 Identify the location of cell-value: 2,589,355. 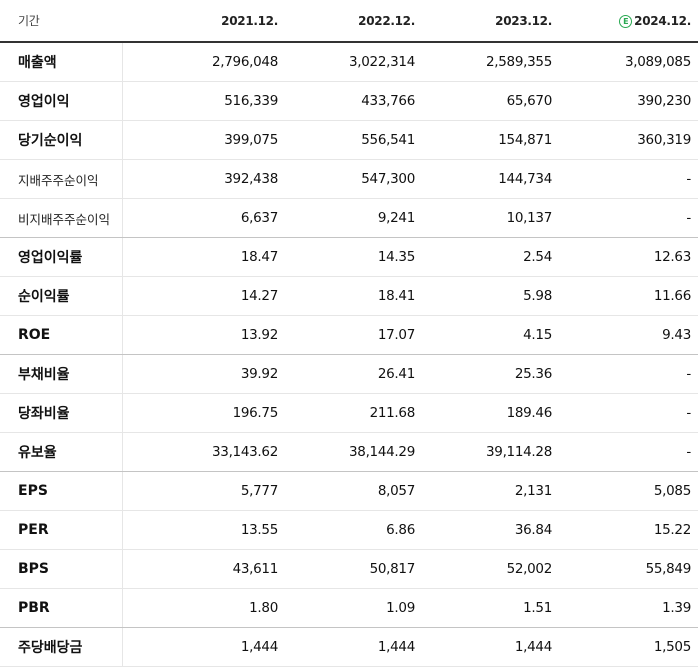
(490, 62).